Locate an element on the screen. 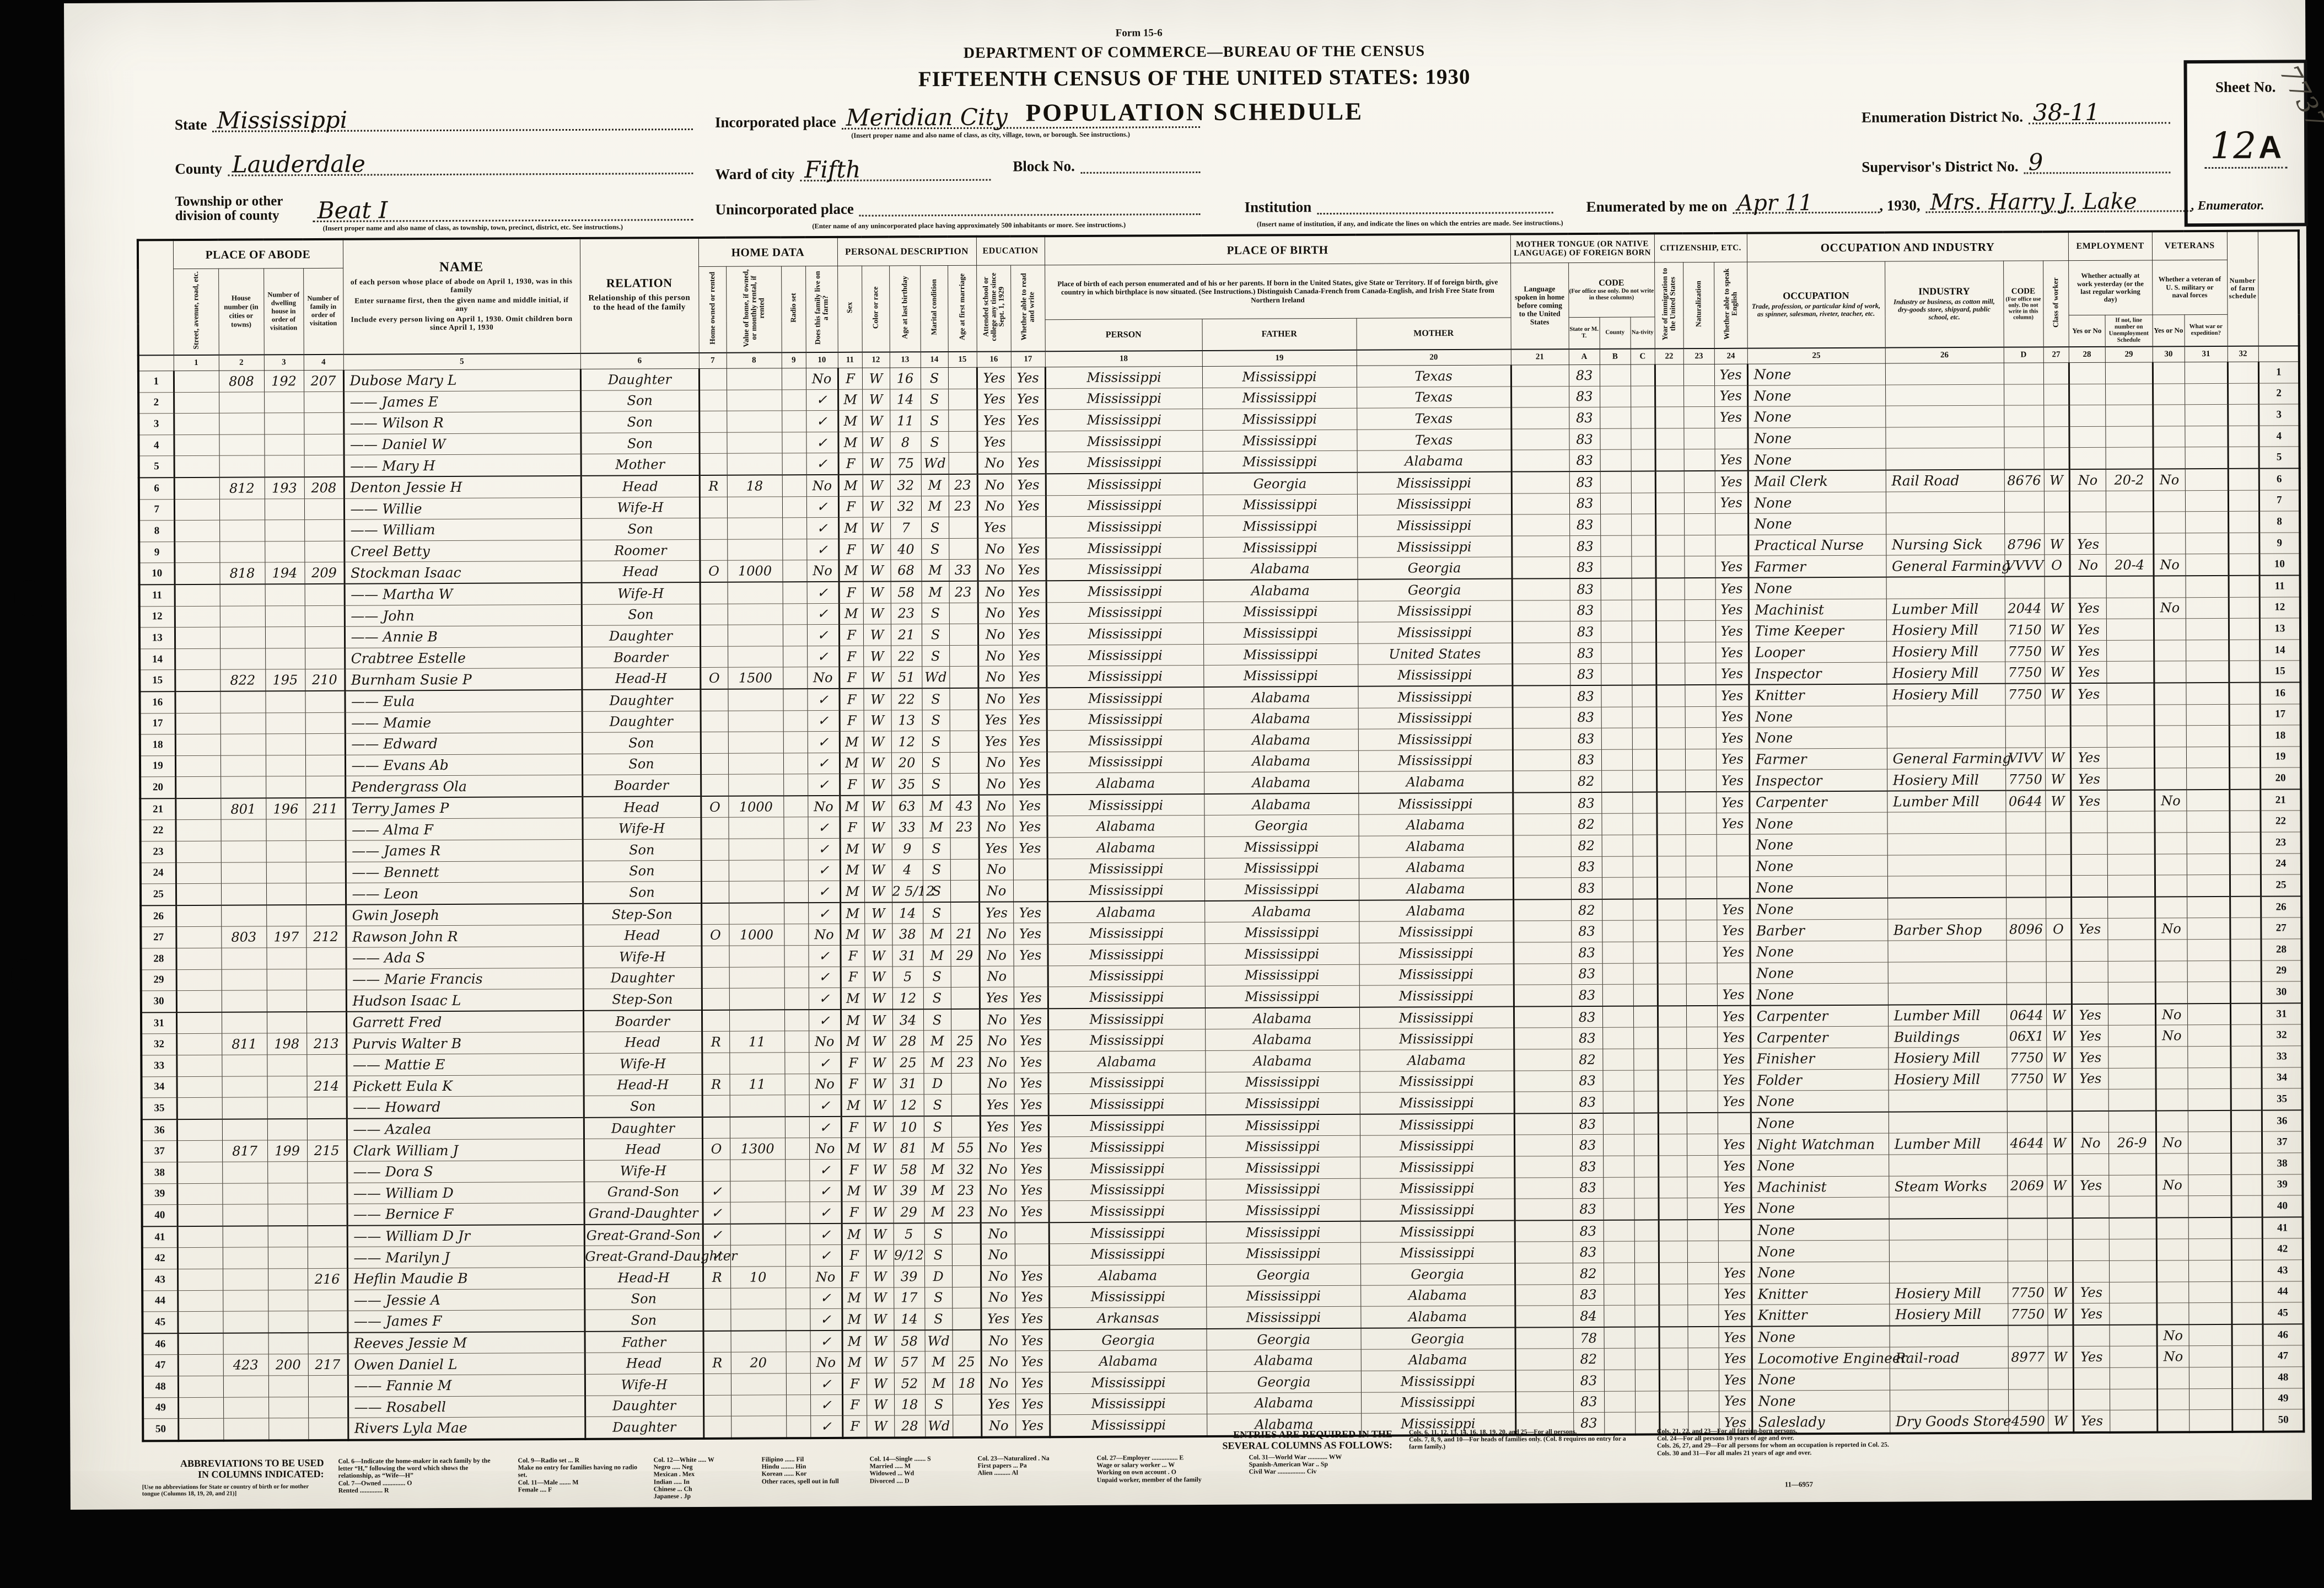 Image resolution: width=2324 pixels, height=1588 pixels. cell-c28 is located at coordinates (2089, 993).